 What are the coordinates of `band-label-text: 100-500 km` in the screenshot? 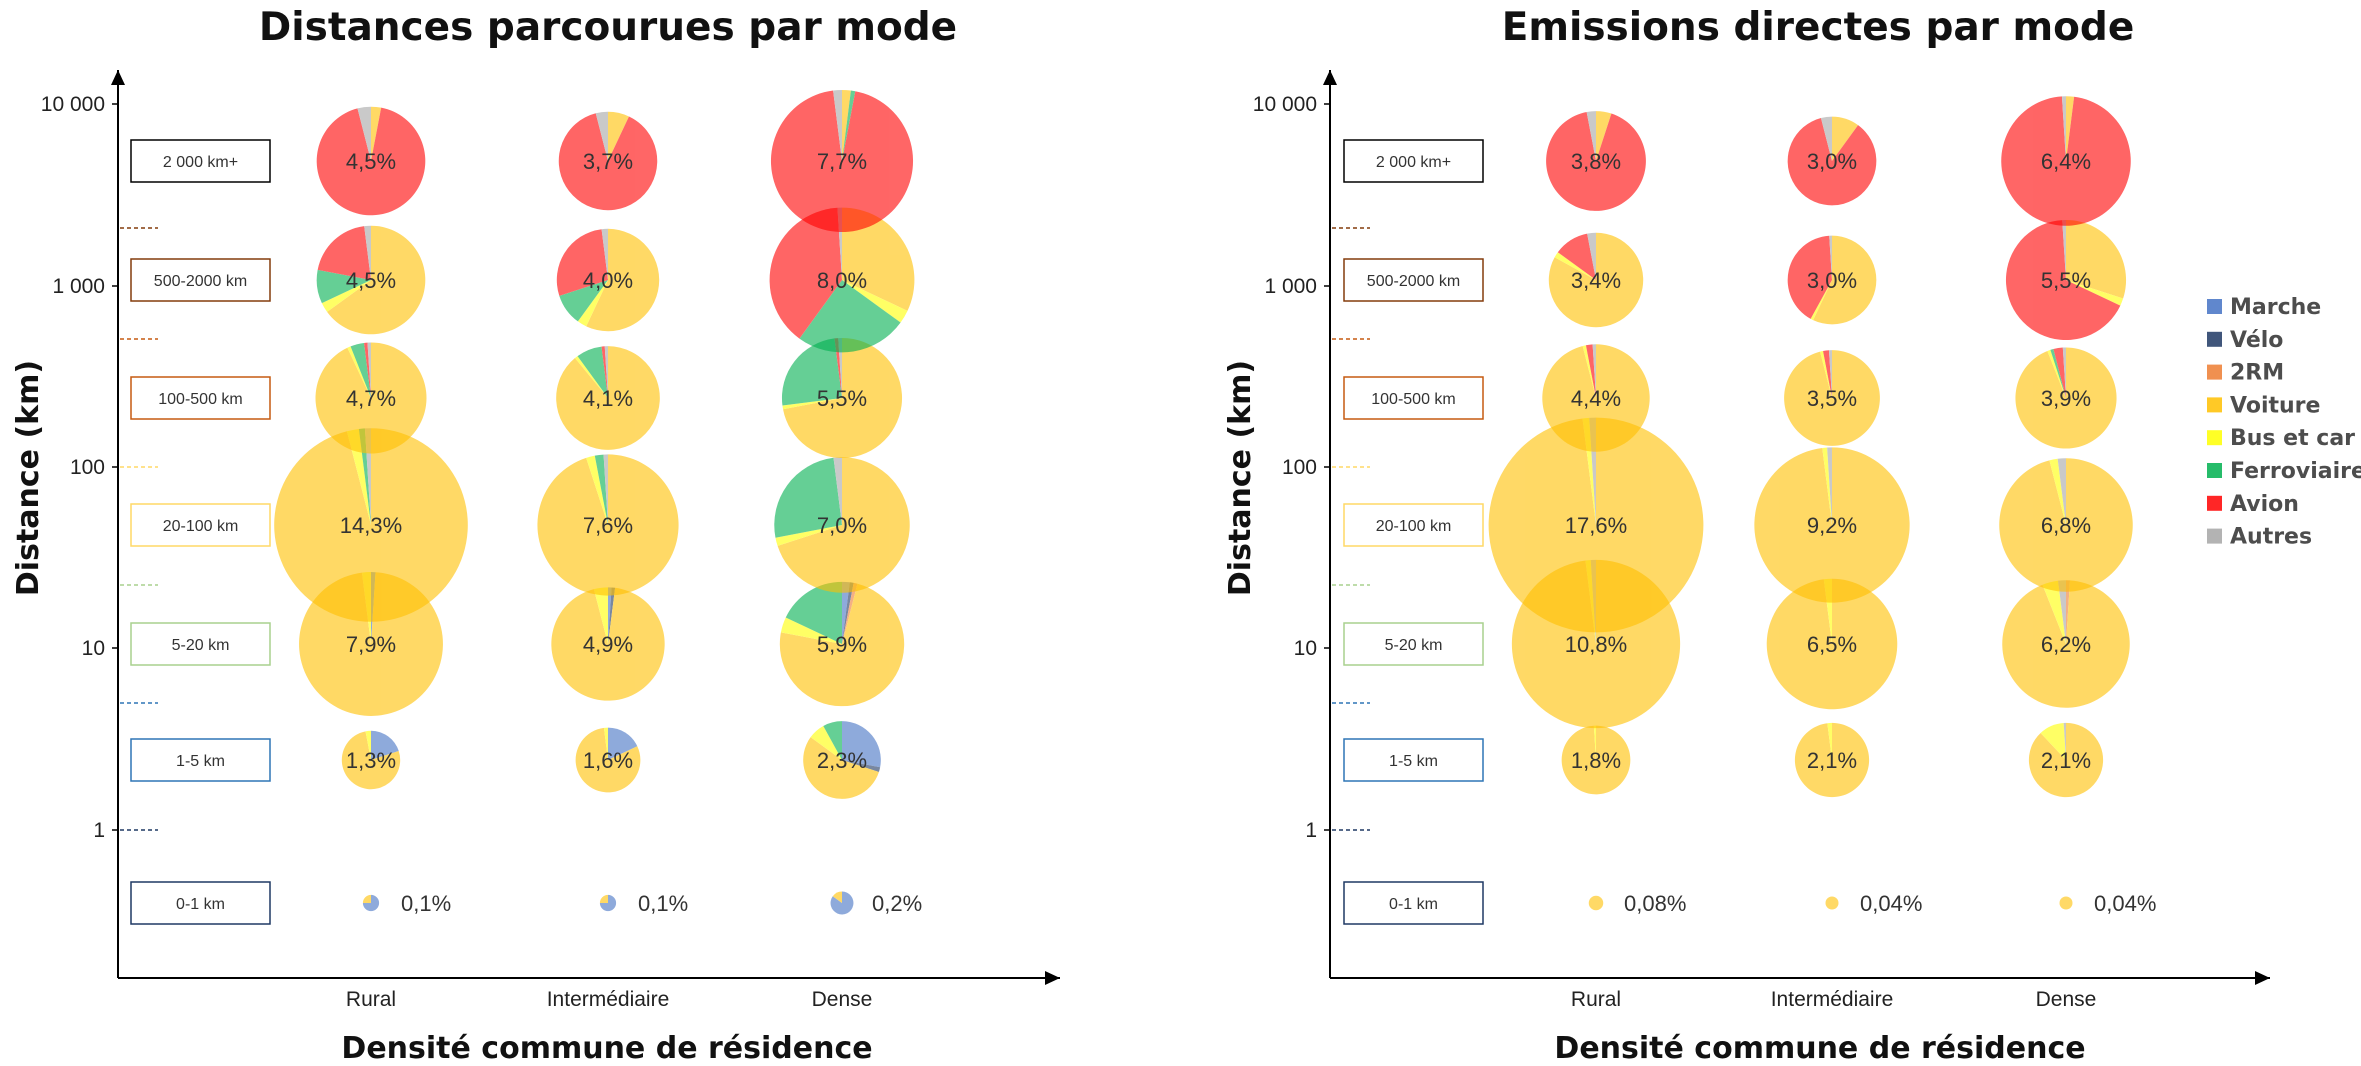 It's located at (200, 399).